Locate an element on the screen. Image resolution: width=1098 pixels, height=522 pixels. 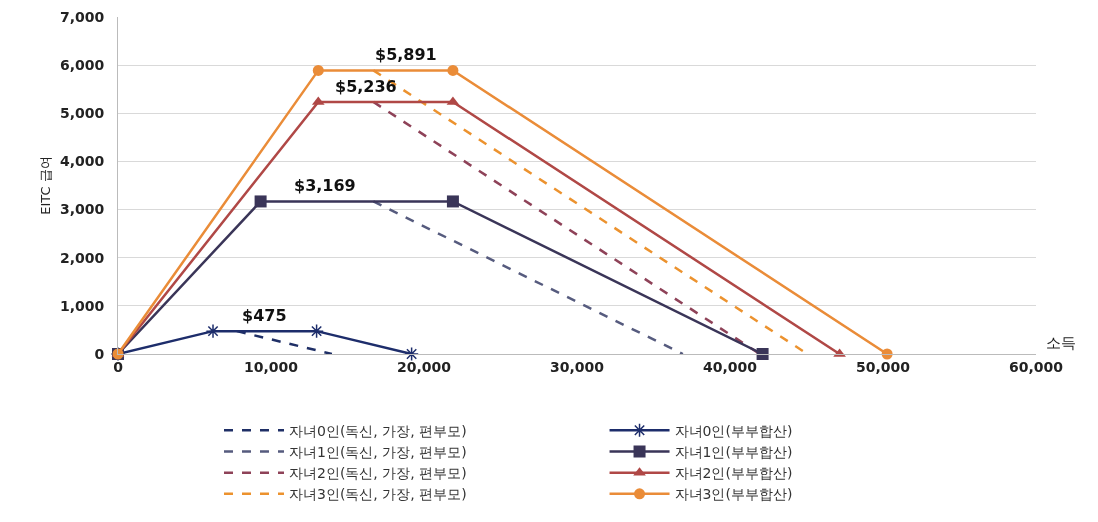
x-tick-label: 20,000 is located at coordinates (424, 366).